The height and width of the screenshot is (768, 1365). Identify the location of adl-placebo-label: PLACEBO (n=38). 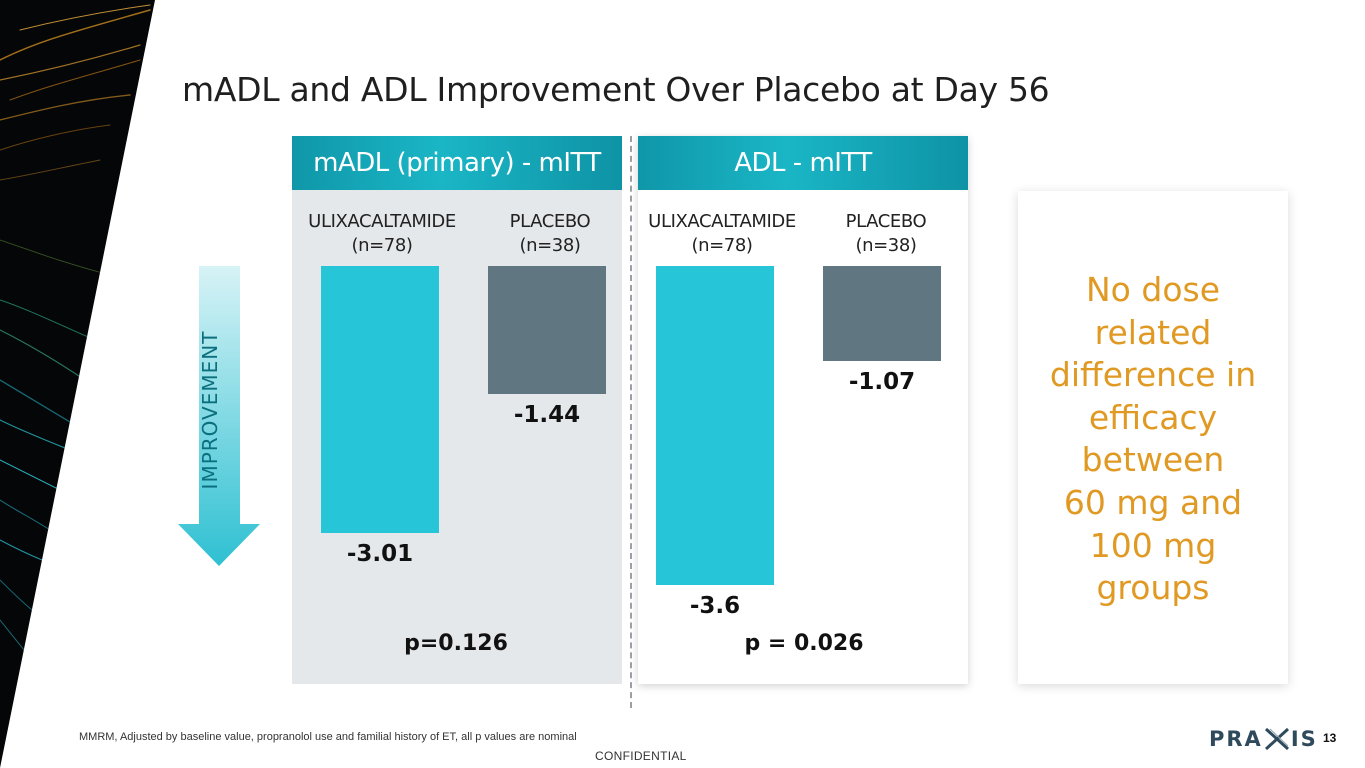
(886, 234).